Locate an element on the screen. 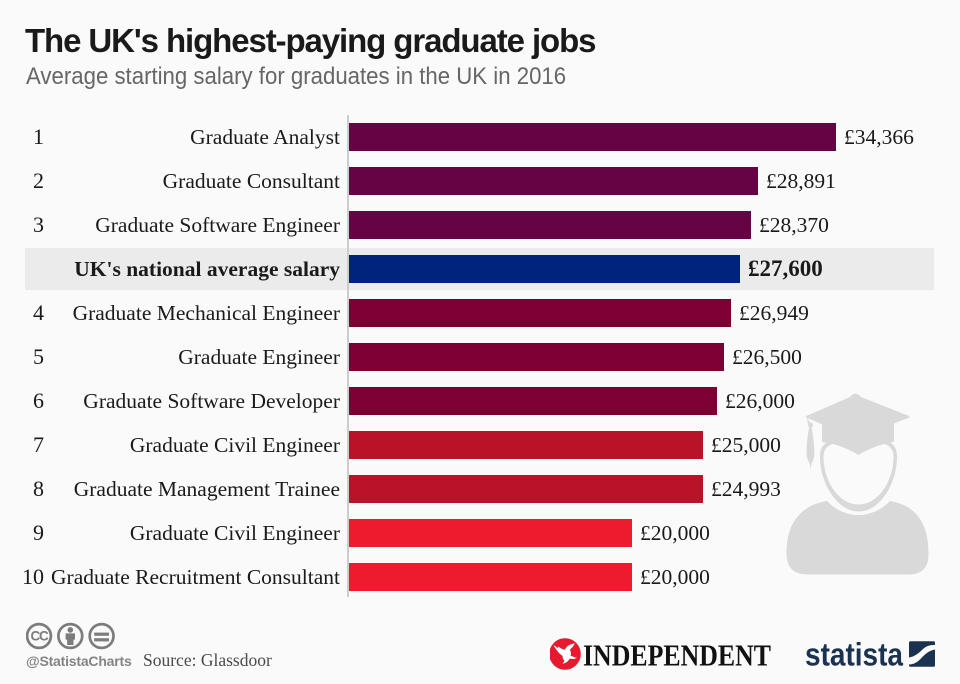  svg-text: CC is located at coordinates (39, 636).